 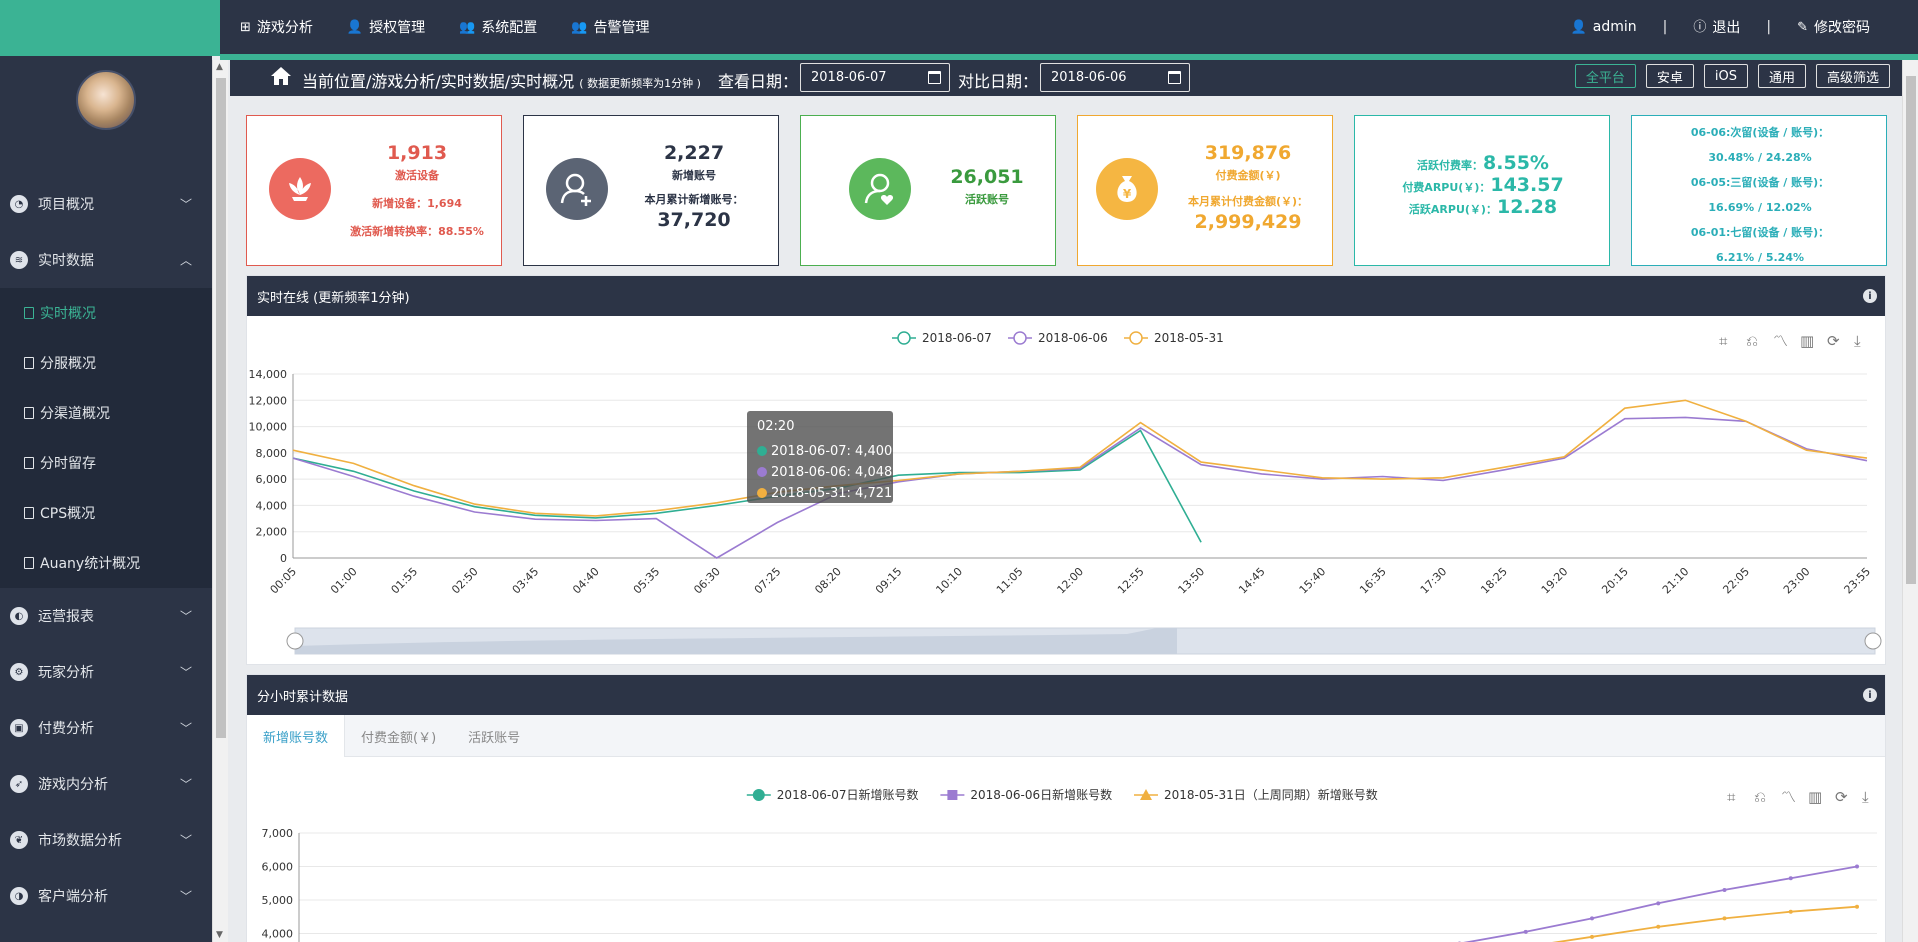 What do you see at coordinates (106, 896) in the screenshot?
I see `sidebar-item-client-analysis: ◑ 客户端分析 ﹀` at bounding box center [106, 896].